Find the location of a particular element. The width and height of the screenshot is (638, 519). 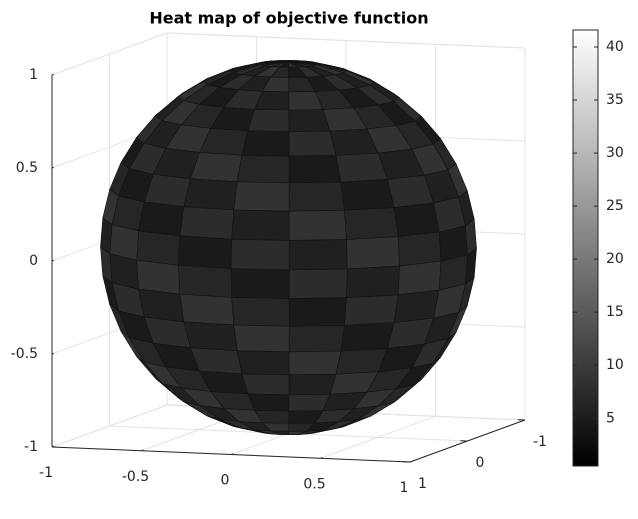

y-tick-label: -1 is located at coordinates (540, 442).